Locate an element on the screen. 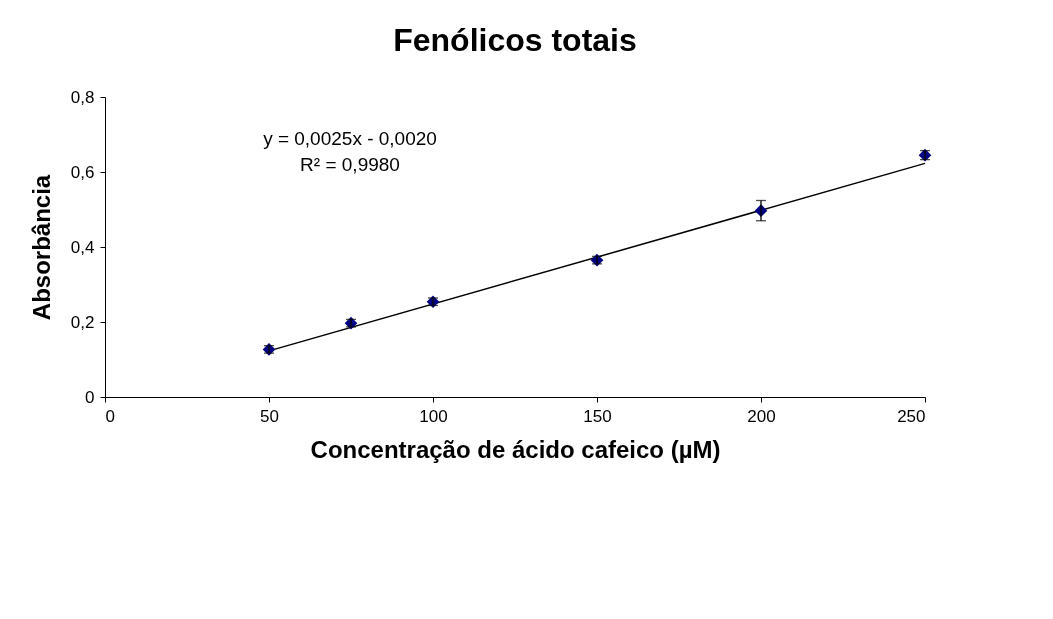 The height and width of the screenshot is (619, 1053). x-tick-label: 50 is located at coordinates (269, 416).